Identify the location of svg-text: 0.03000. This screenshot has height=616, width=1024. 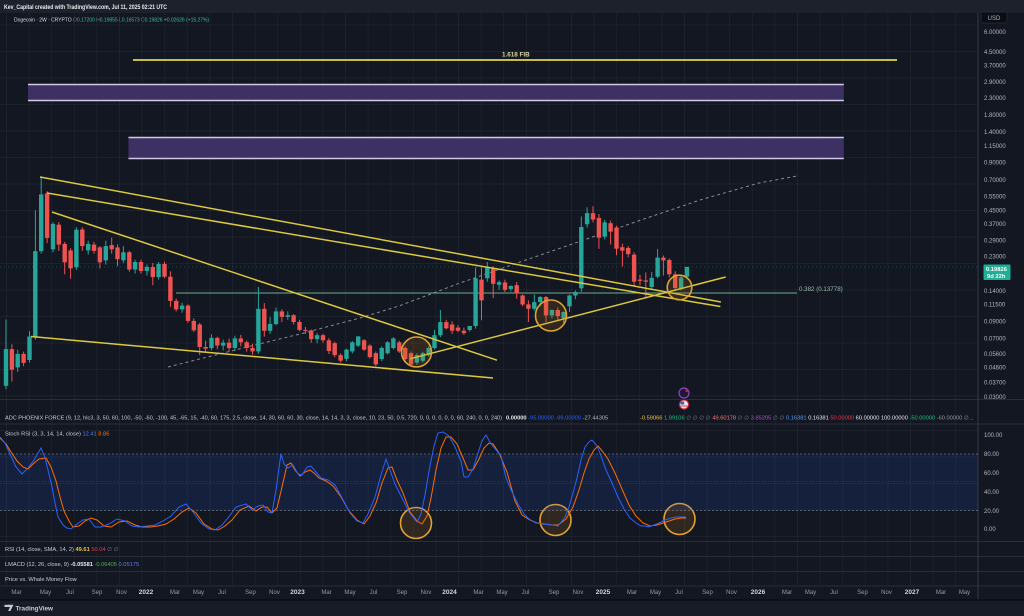
(995, 398).